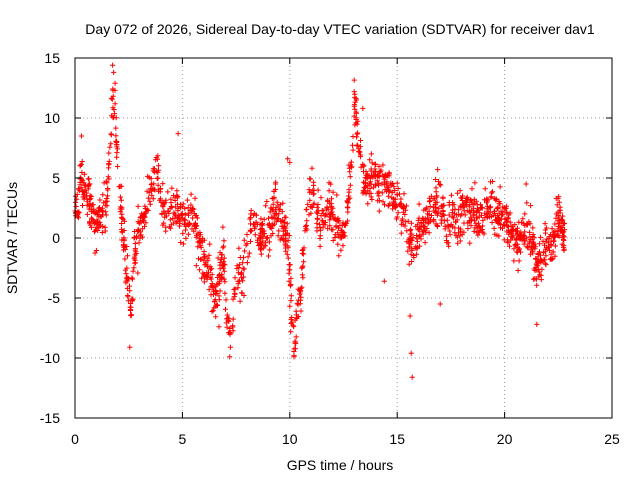 Image resolution: width=640 pixels, height=480 pixels. Describe the element at coordinates (340, 465) in the screenshot. I see `x-axis-label: GPS time / hours` at that location.